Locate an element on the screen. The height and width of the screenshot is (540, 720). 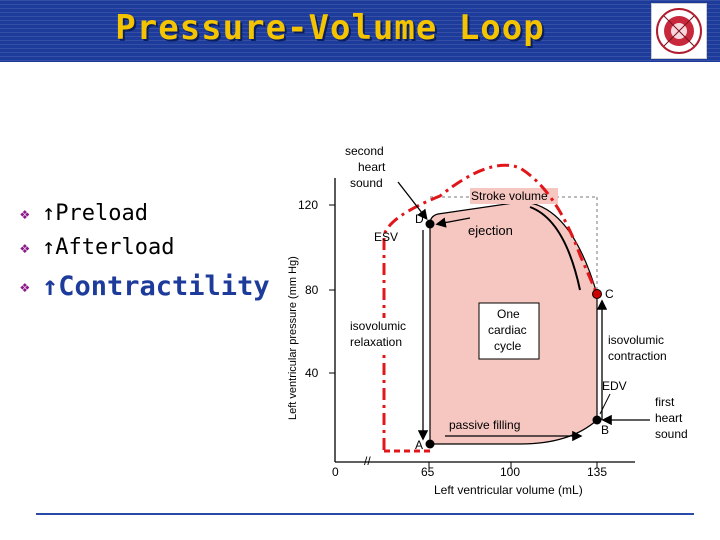
x-axis-label: Left ventricular volume (mL) is located at coordinates (508, 490).